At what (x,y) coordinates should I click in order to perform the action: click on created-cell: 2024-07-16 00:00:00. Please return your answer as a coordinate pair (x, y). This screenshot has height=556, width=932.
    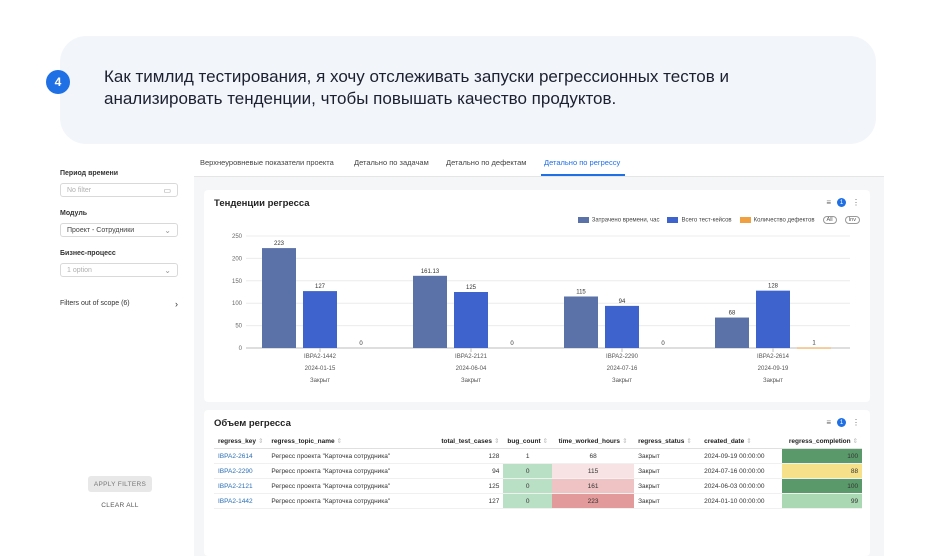
    Looking at the image, I should click on (741, 471).